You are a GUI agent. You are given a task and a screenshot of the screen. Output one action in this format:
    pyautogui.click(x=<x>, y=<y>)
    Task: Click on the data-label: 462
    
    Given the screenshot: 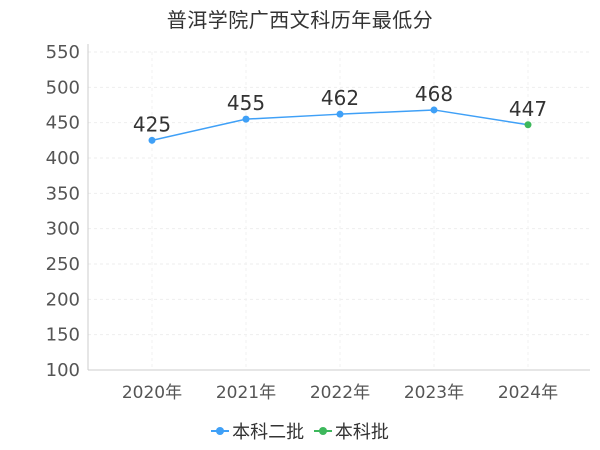 What is the action you would take?
    pyautogui.click(x=340, y=98)
    